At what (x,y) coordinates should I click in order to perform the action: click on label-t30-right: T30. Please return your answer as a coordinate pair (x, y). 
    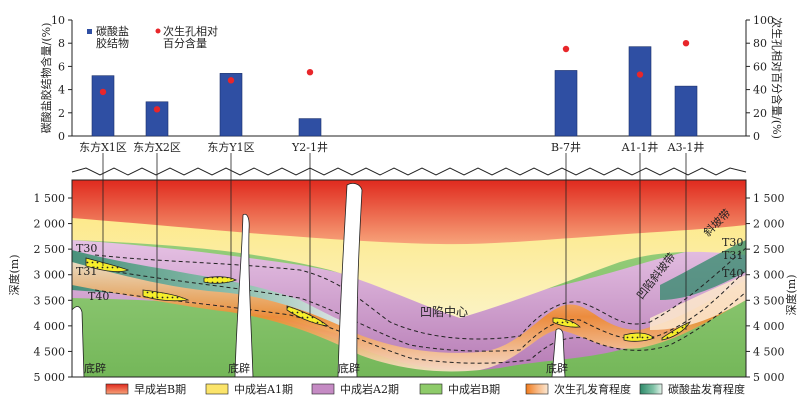
    Looking at the image, I should click on (732, 242).